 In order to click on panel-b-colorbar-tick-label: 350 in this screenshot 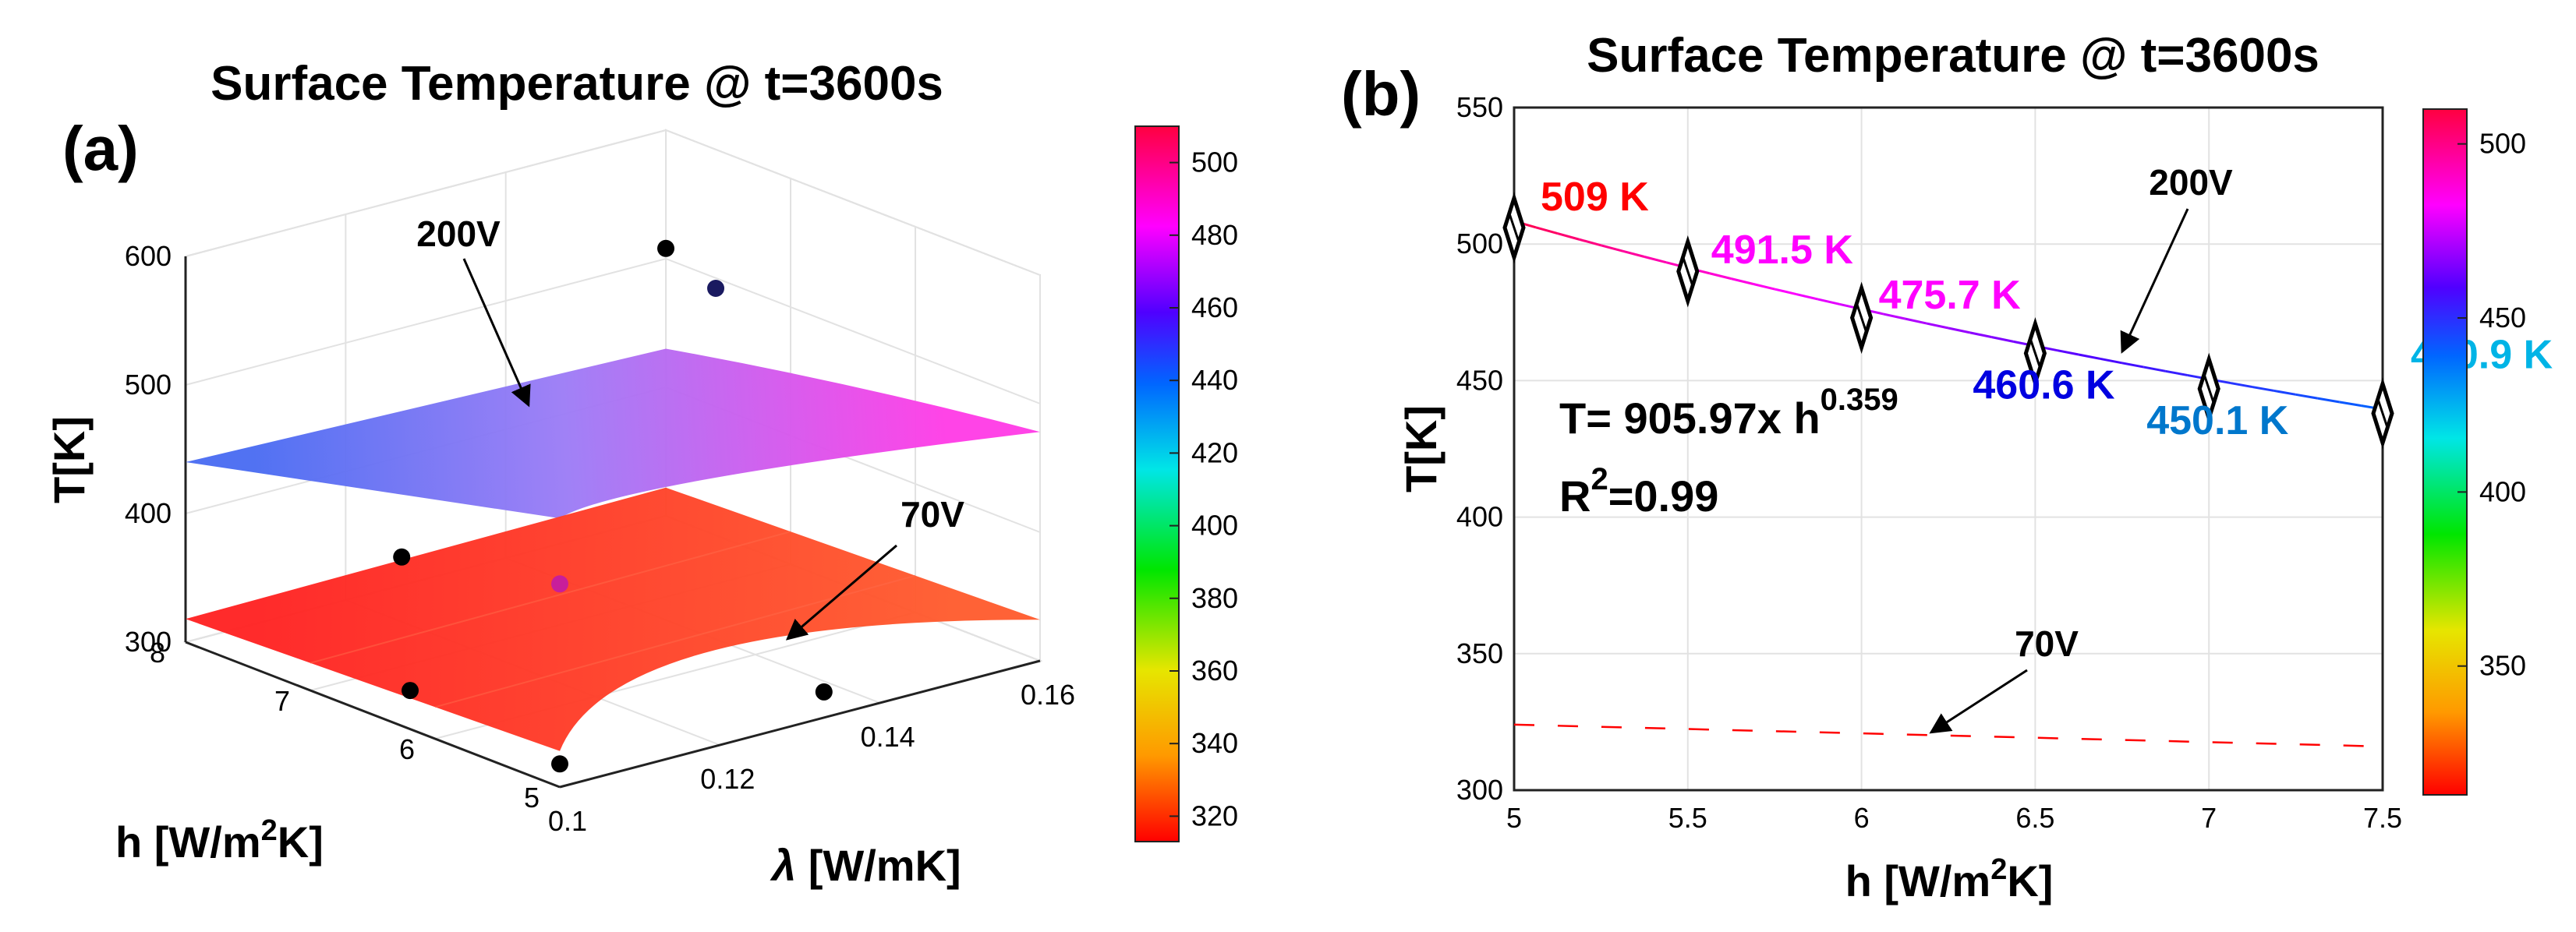, I will do `click(2502, 666)`.